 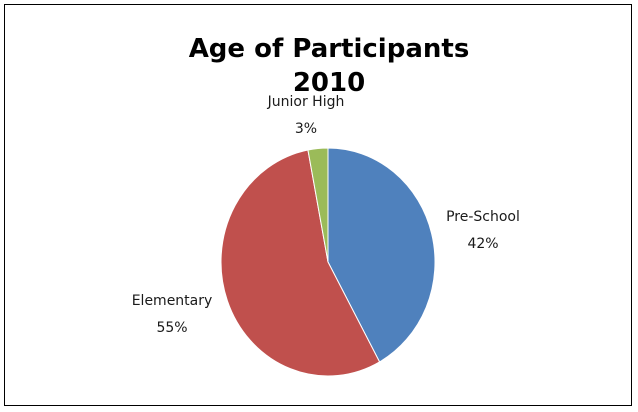 What do you see at coordinates (306, 102) in the screenshot?
I see `slice-label-junior-high: Junior High` at bounding box center [306, 102].